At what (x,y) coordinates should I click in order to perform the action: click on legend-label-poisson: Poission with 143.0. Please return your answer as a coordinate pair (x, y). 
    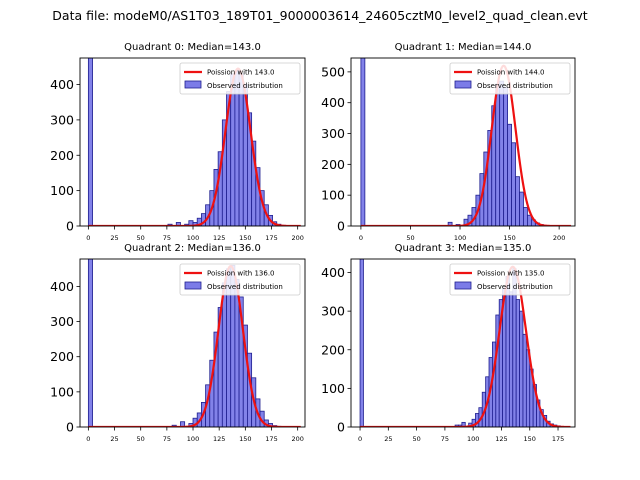
    Looking at the image, I should click on (241, 73).